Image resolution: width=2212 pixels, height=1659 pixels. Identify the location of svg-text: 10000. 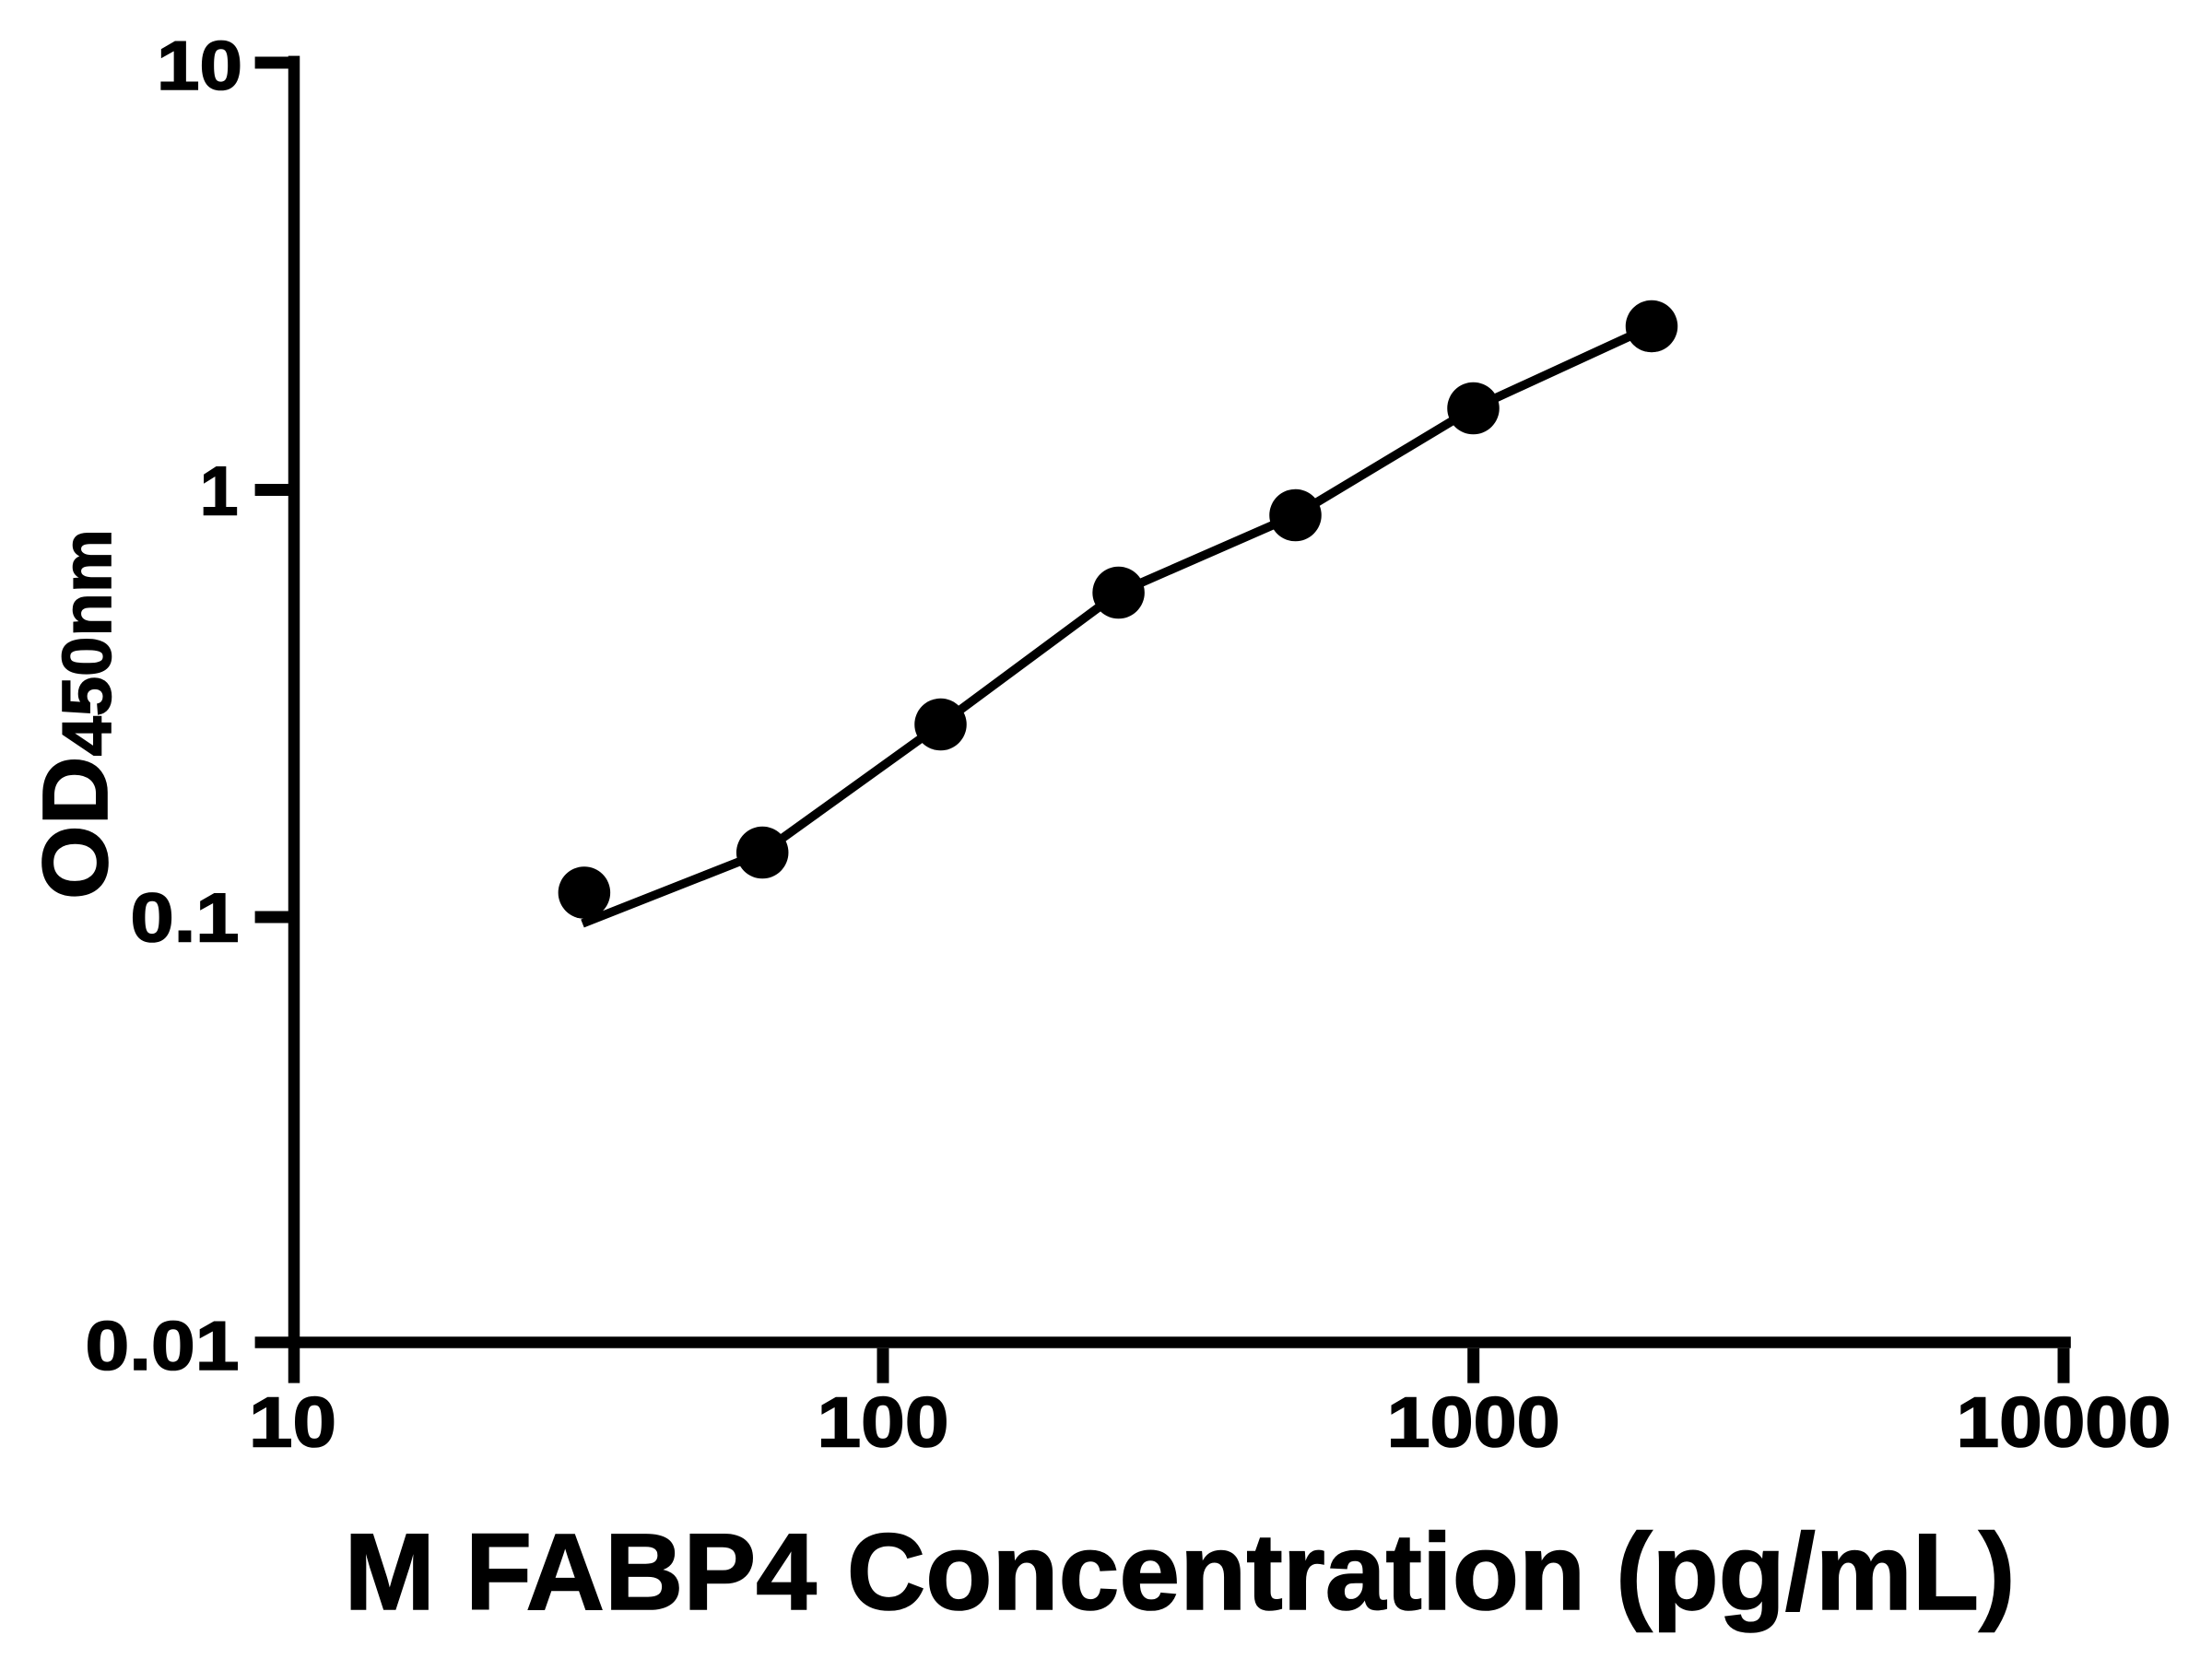
(2064, 1422).